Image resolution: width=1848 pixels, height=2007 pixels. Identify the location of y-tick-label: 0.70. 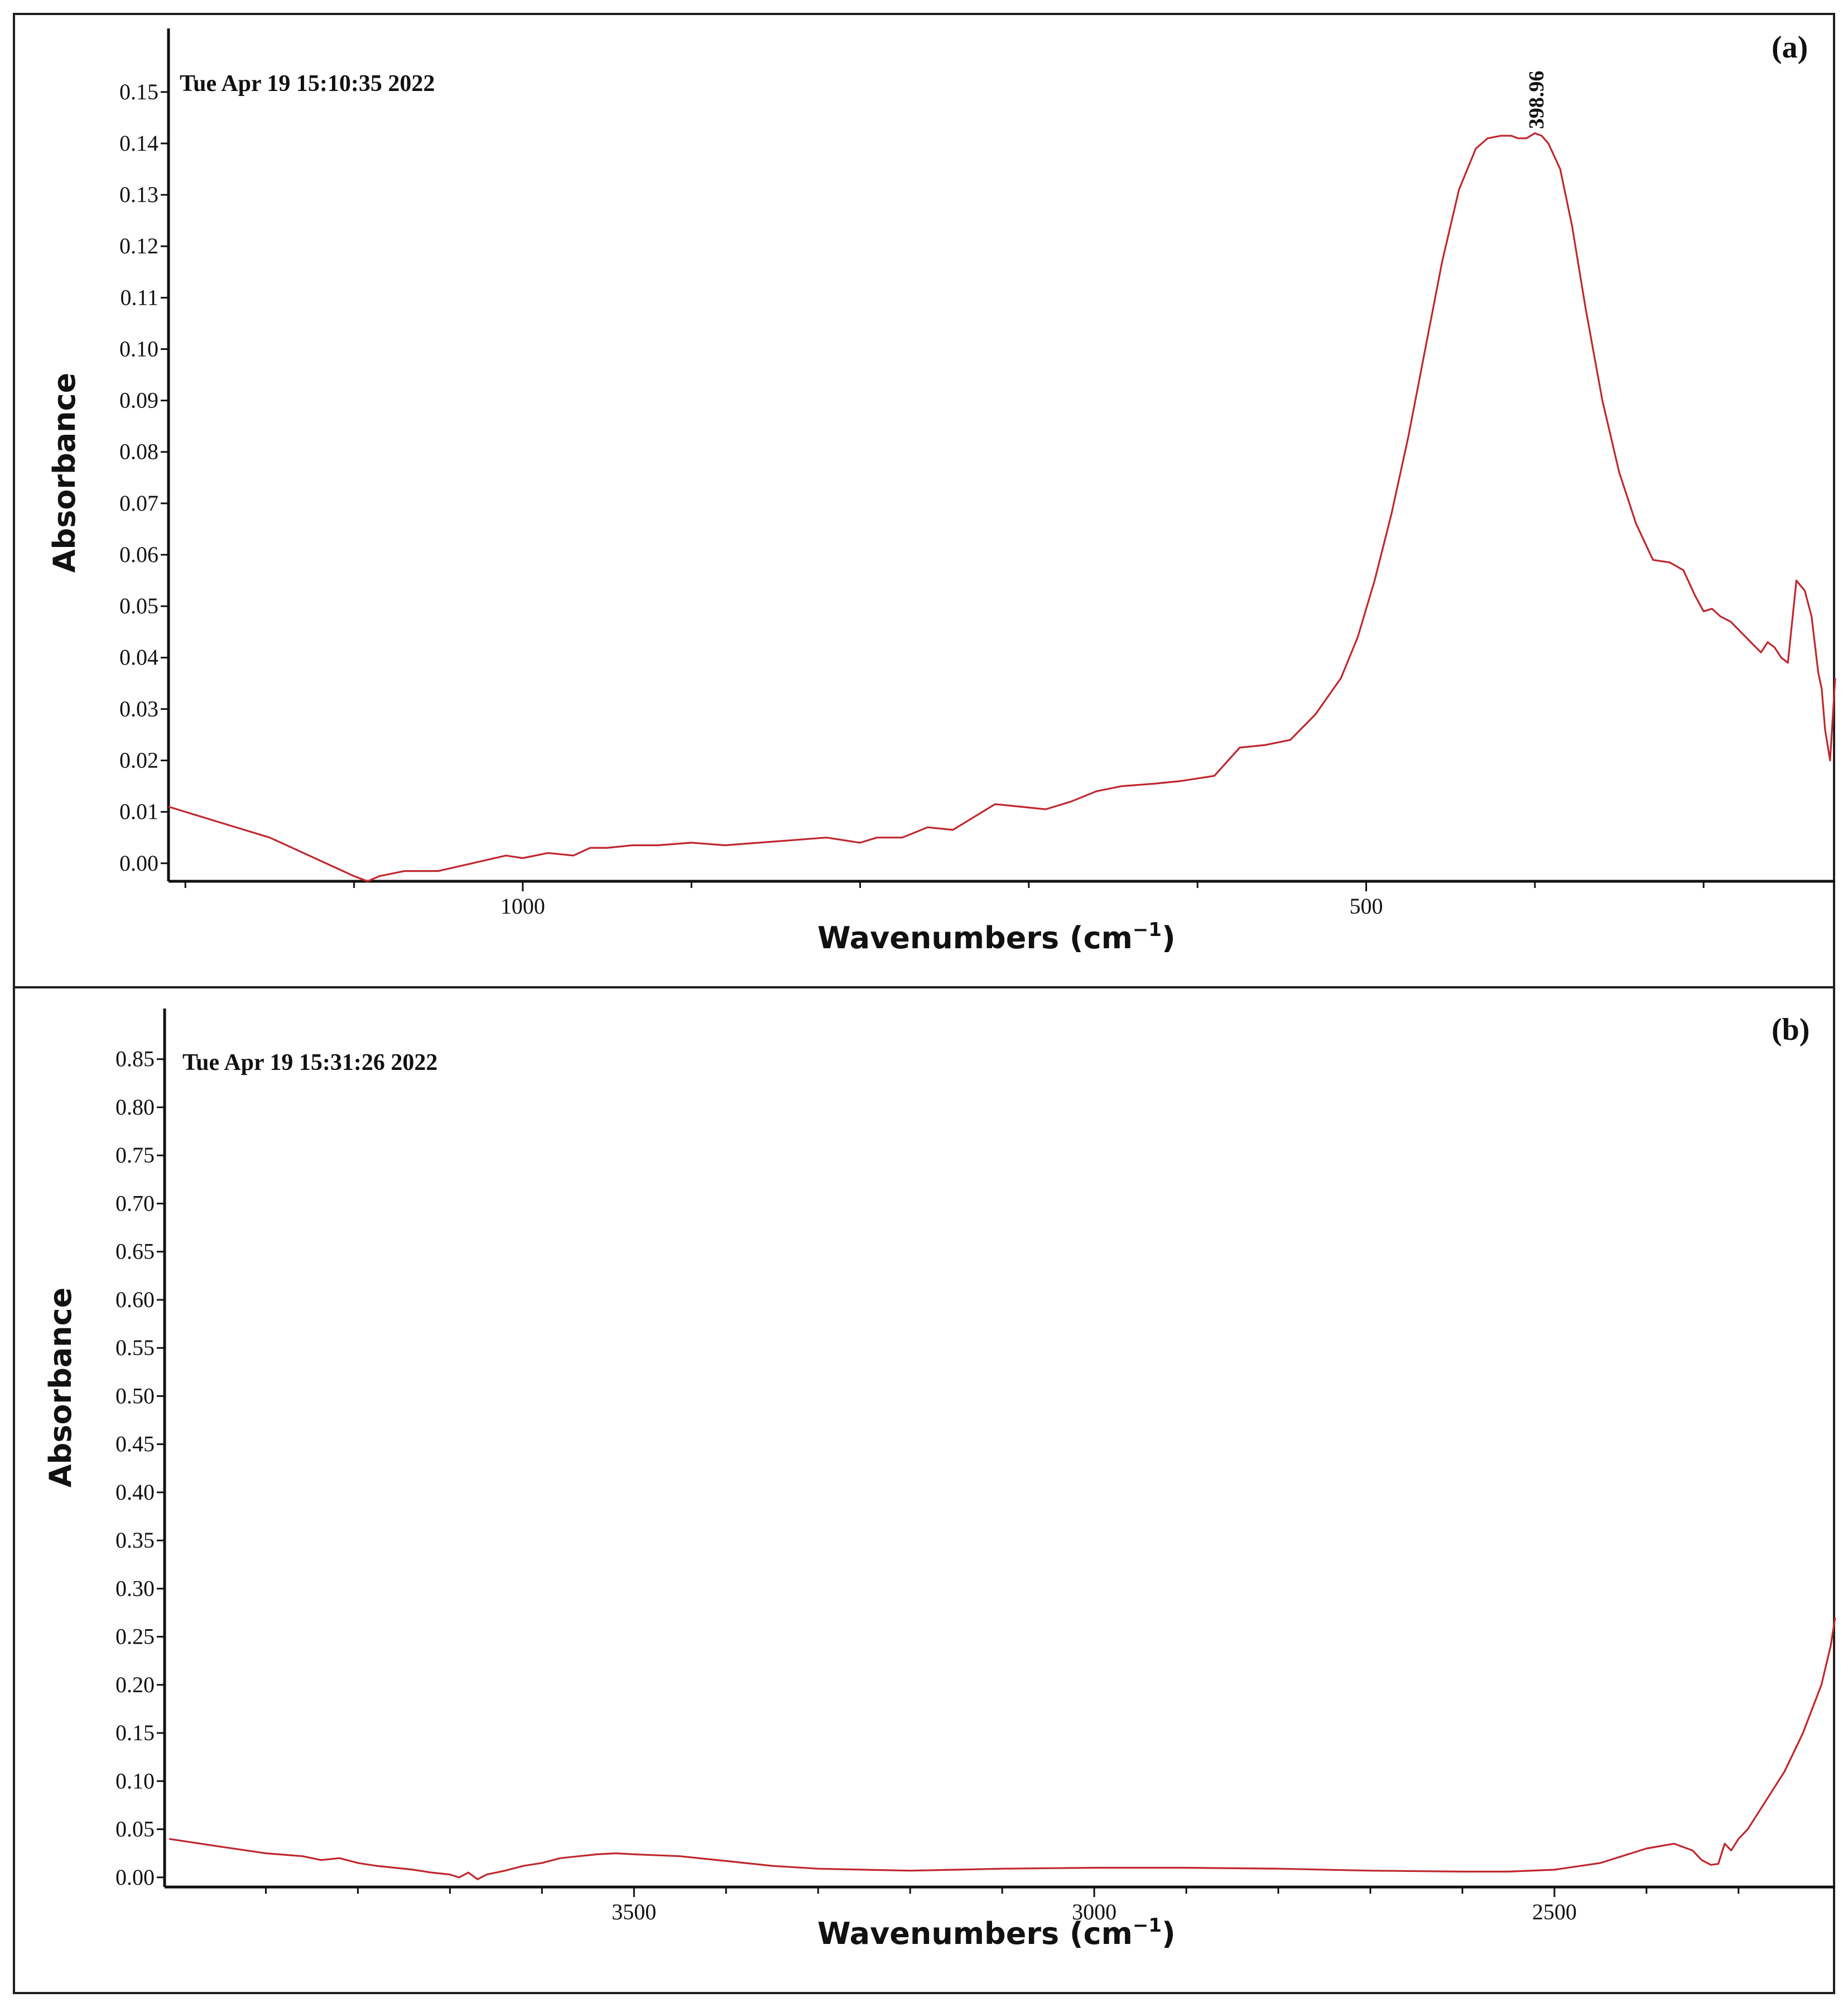
(135, 1203).